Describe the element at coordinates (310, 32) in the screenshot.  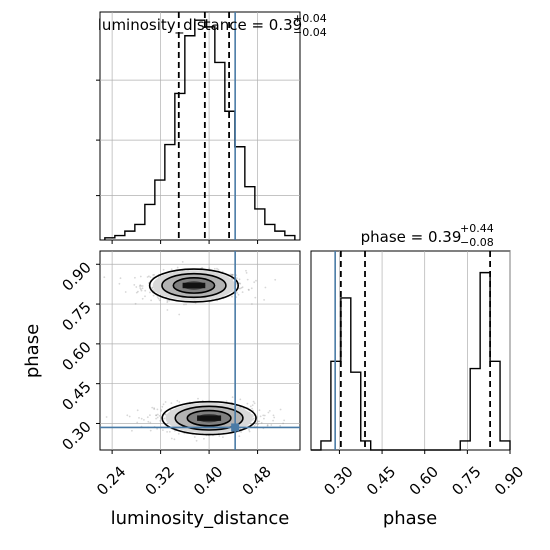
I see `title-minus-error: −0.04` at that location.